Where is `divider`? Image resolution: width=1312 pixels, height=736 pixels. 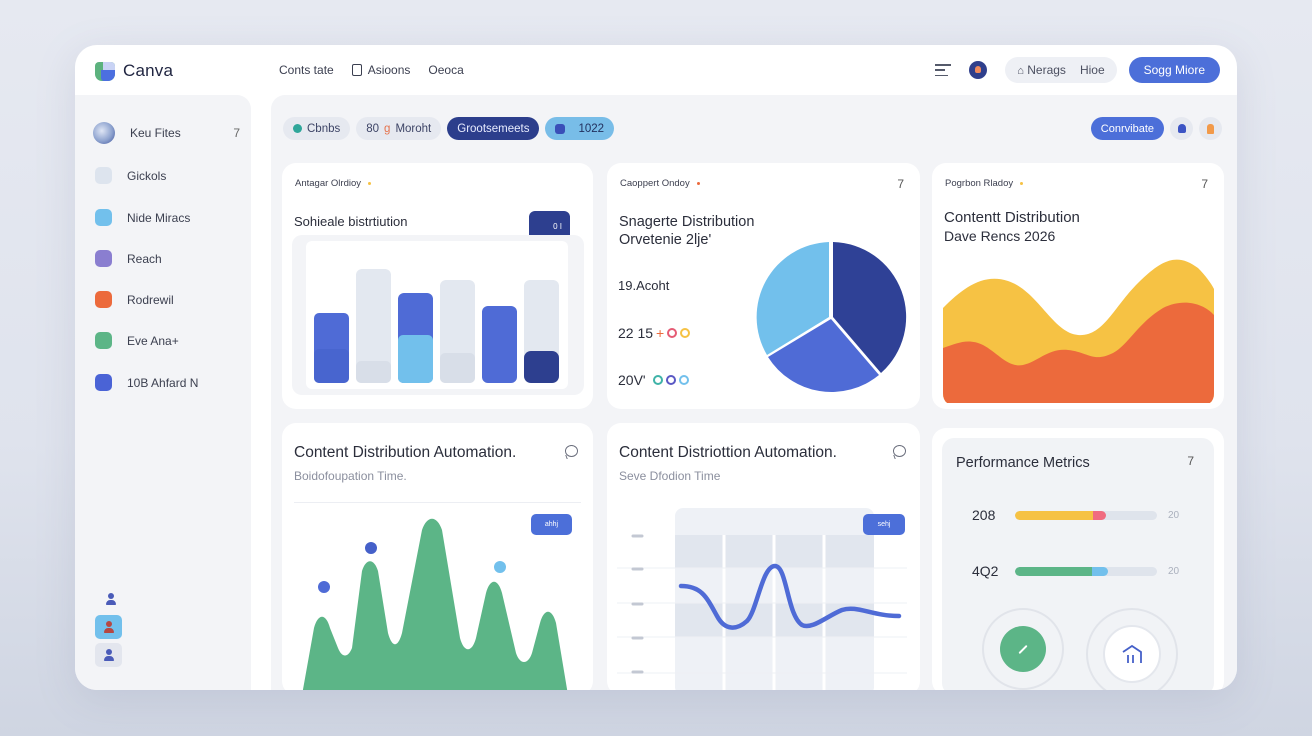 divider is located at coordinates (437, 502).